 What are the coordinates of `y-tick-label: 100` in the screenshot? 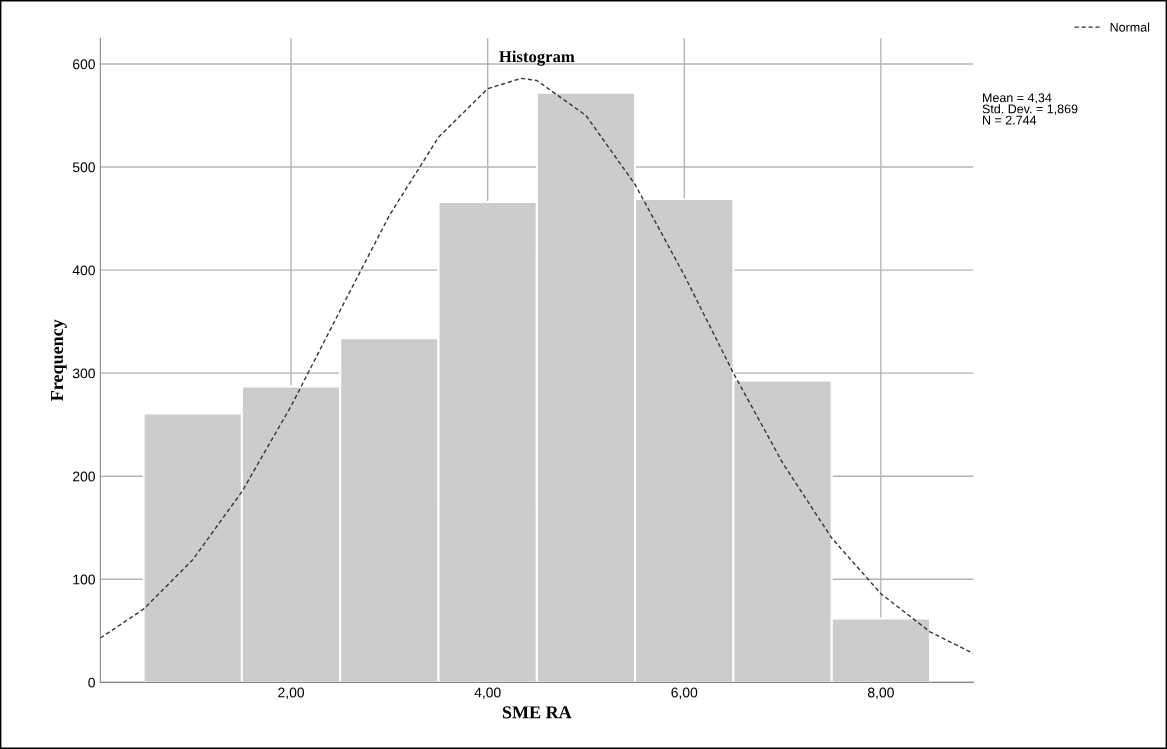 It's located at (84, 579).